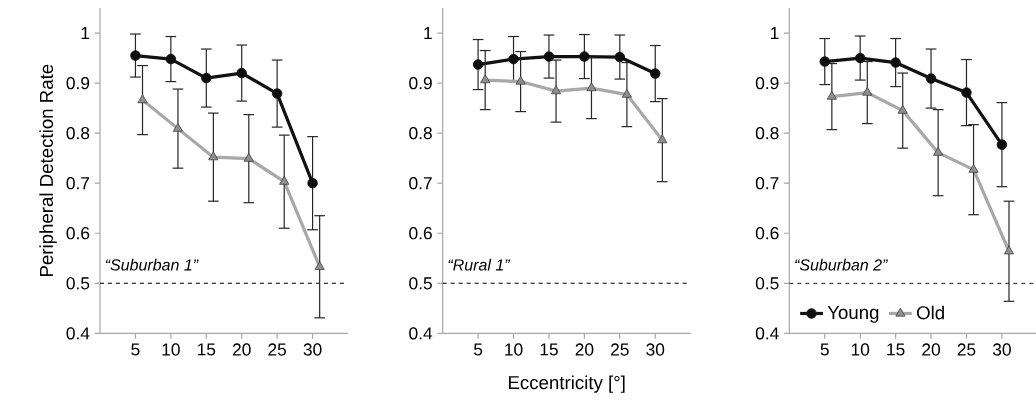  Describe the element at coordinates (930, 312) in the screenshot. I see `legend-label: Old` at that location.